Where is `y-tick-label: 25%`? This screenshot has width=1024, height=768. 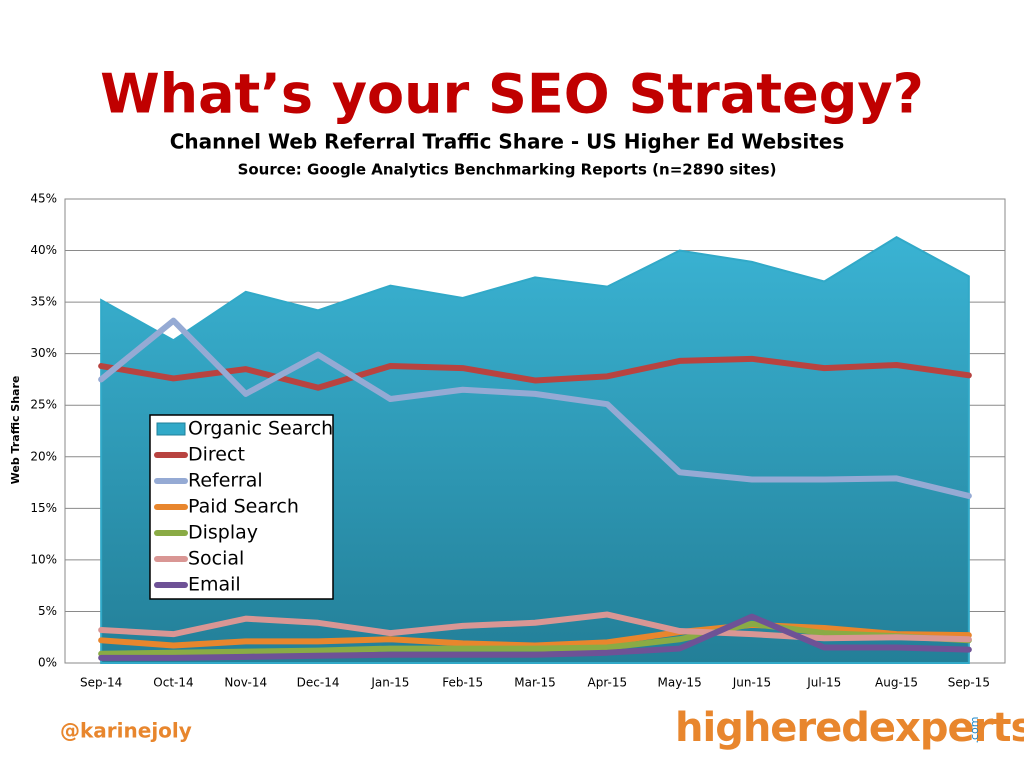 y-tick-label: 25% is located at coordinates (43, 405).